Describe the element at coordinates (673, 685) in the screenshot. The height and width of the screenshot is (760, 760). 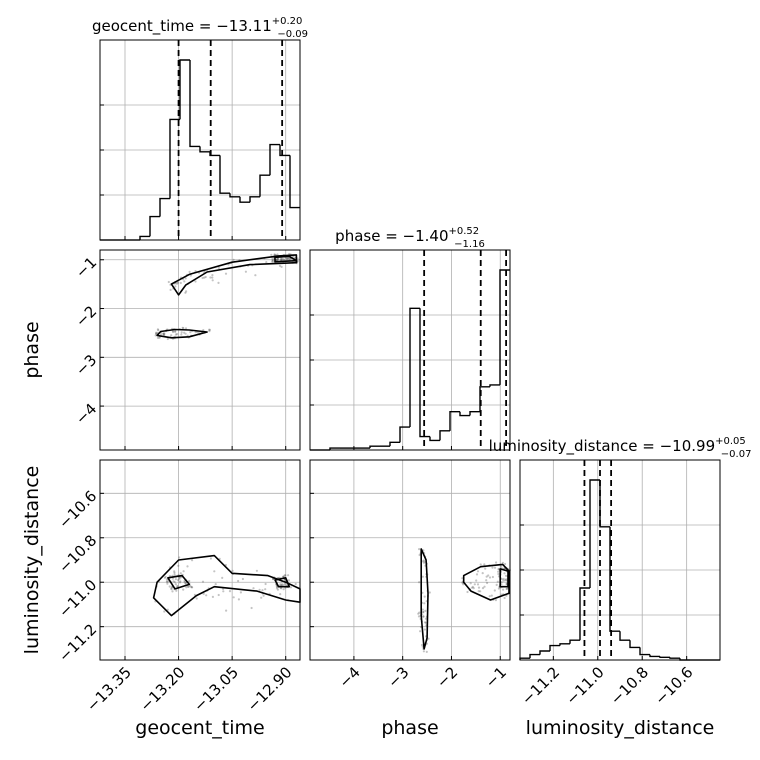
I see `tick-label-x: −10.6` at that location.